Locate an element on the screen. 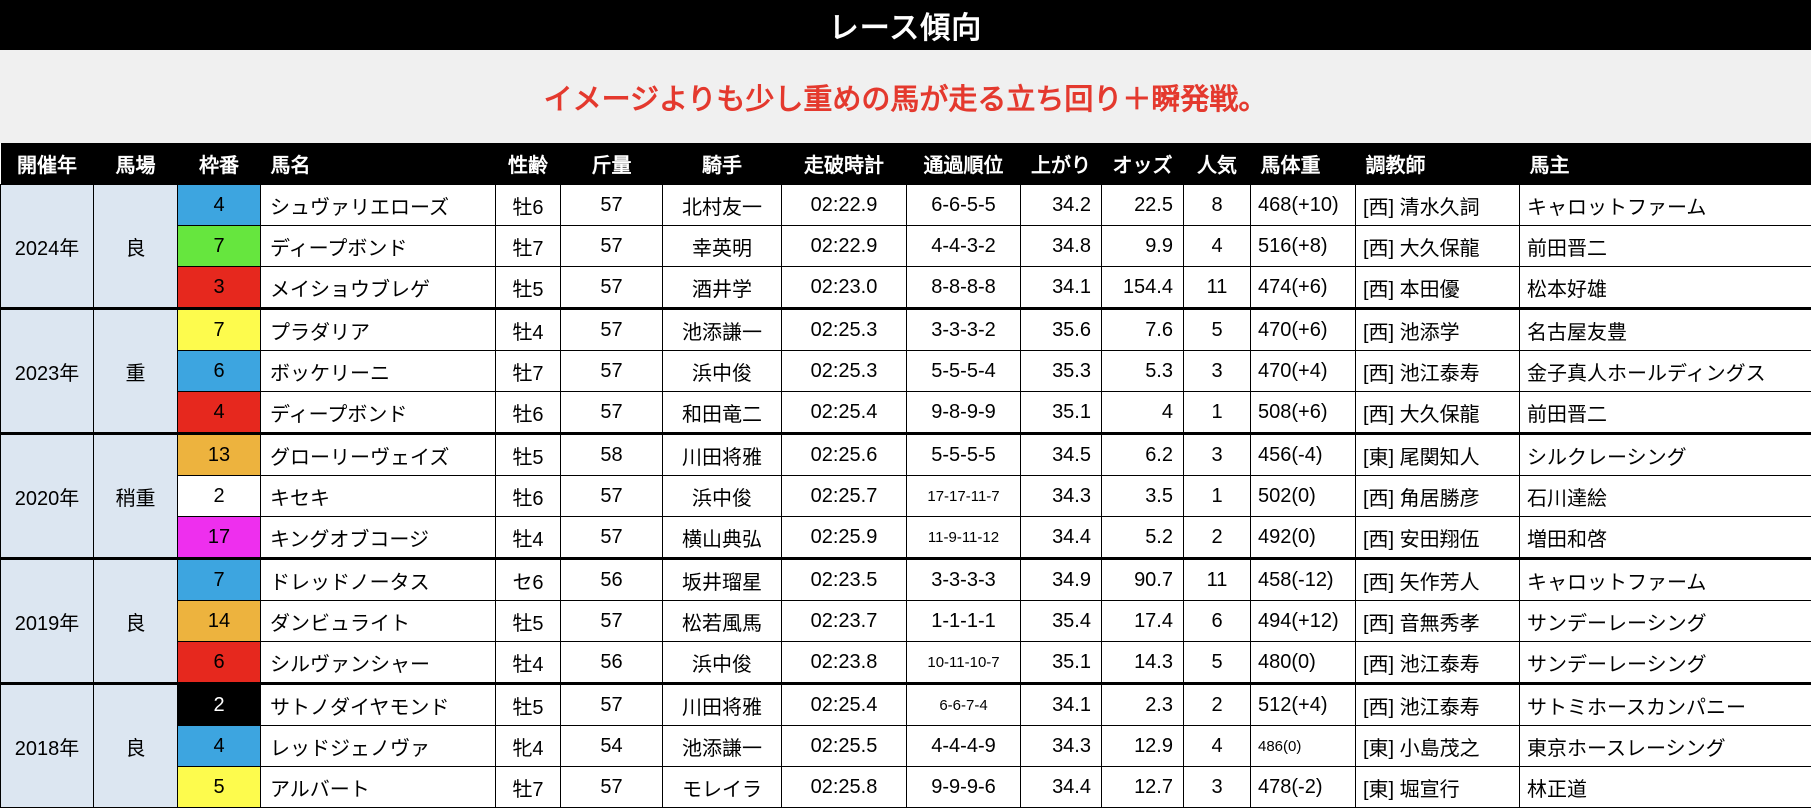 This screenshot has width=1811, height=808. trainer-cell: [西] 安田翔伍 is located at coordinates (1438, 538).